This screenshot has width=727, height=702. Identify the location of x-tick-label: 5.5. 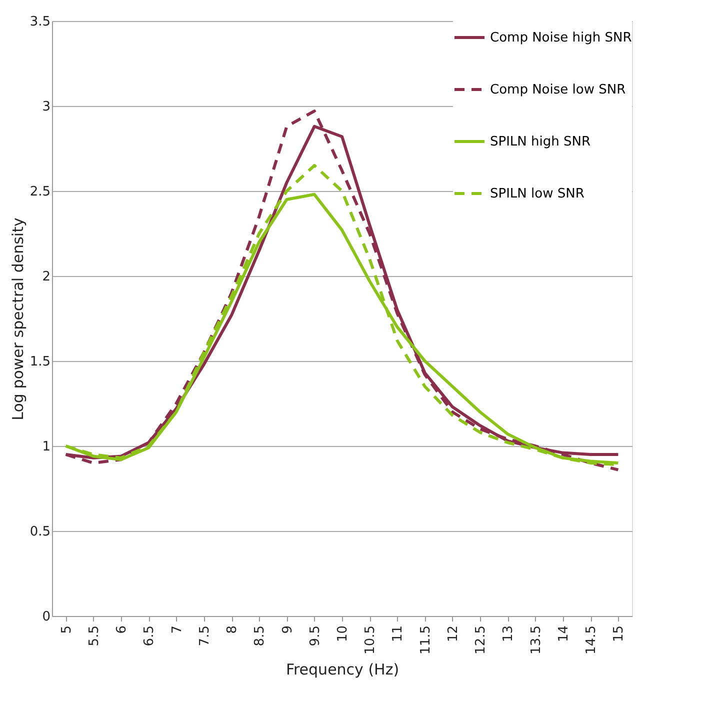
(94, 636).